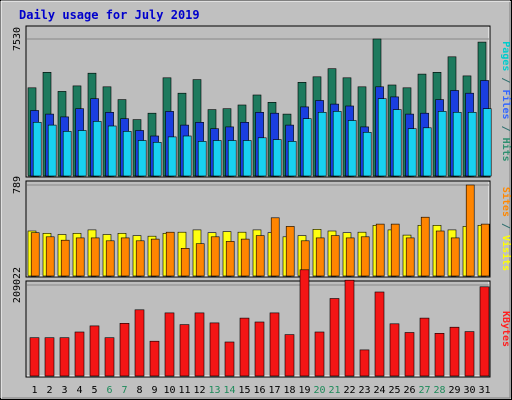  I want to click on x-tick-label: 24, so click(379, 390).